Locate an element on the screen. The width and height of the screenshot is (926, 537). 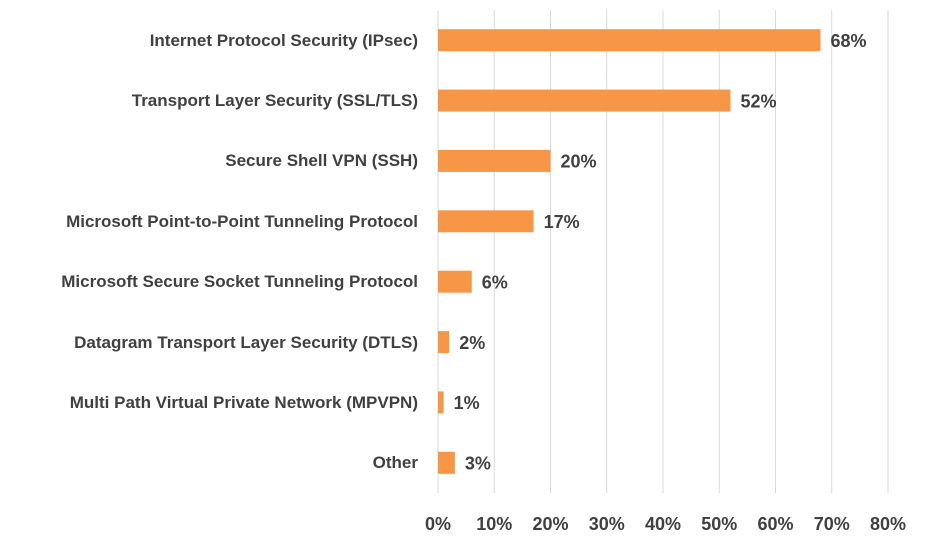
category-label: Secure Shell VPN (SSH) is located at coordinates (321, 161).